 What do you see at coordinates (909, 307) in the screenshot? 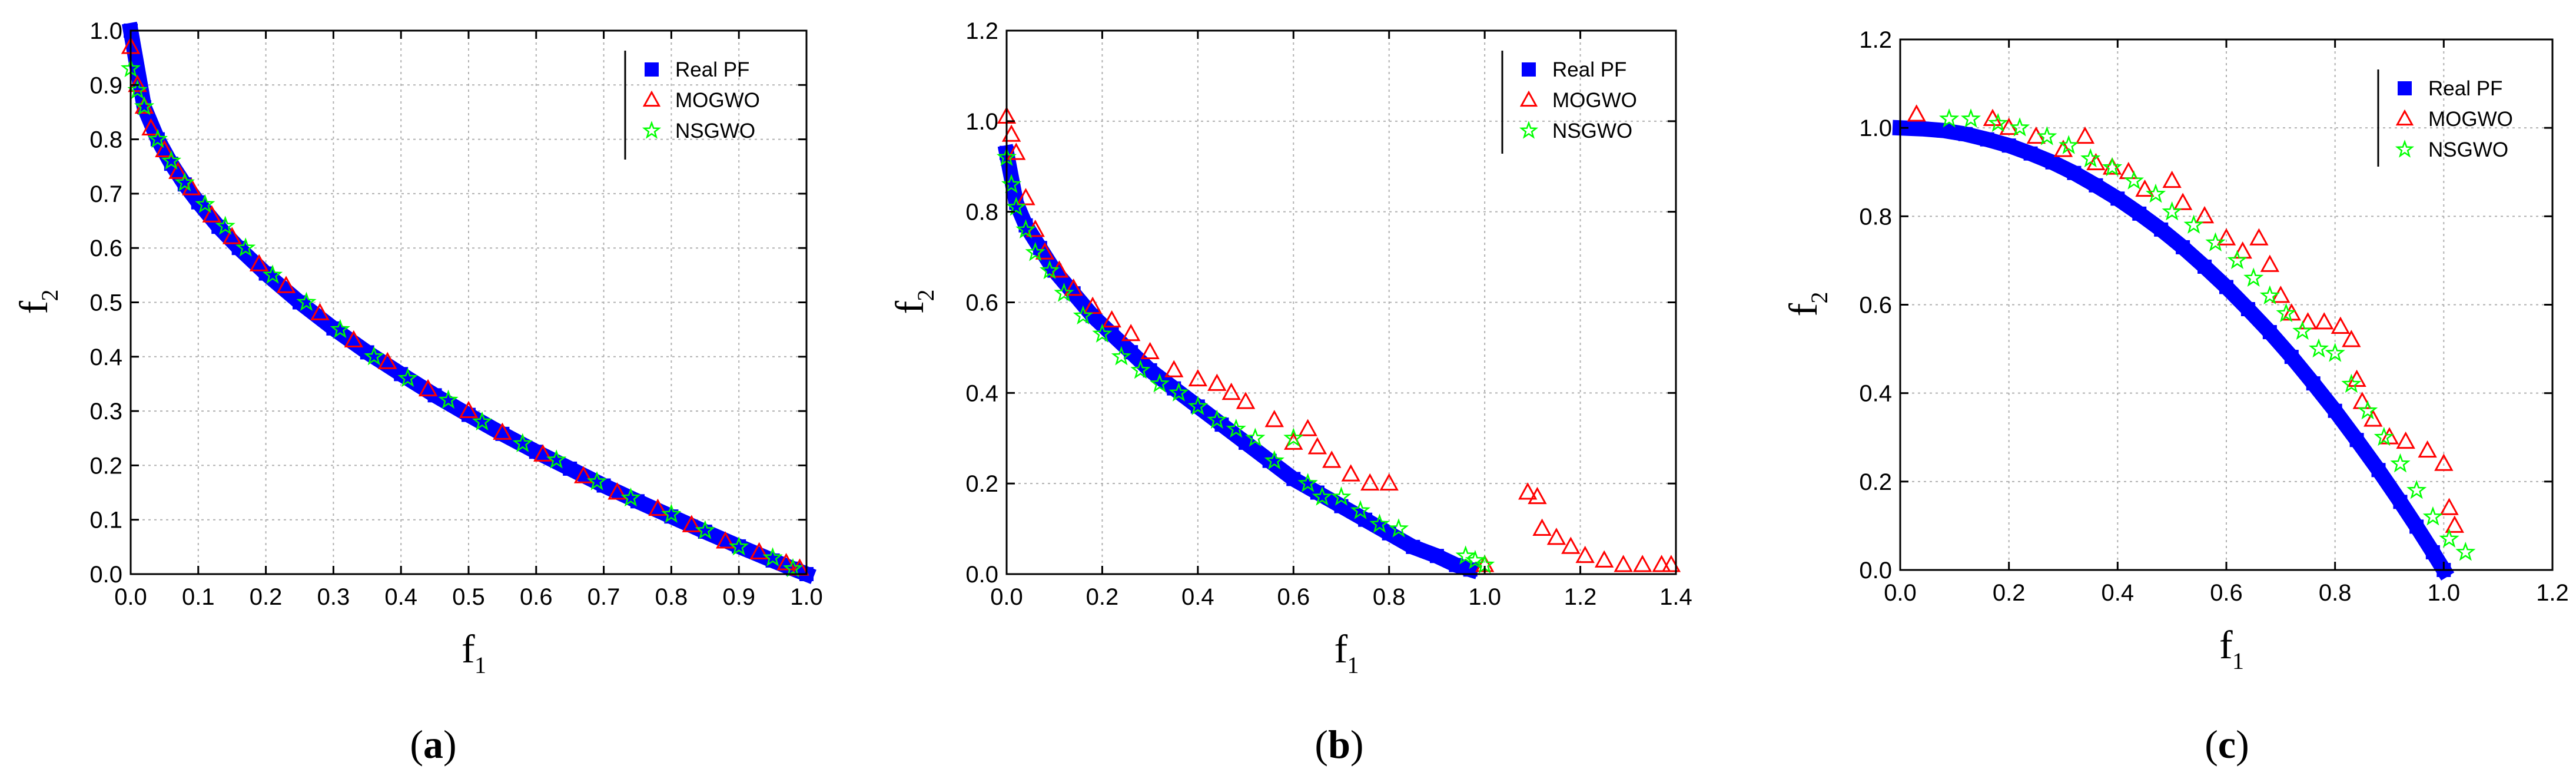
I see `y-axis-title-text: f` at bounding box center [909, 307].